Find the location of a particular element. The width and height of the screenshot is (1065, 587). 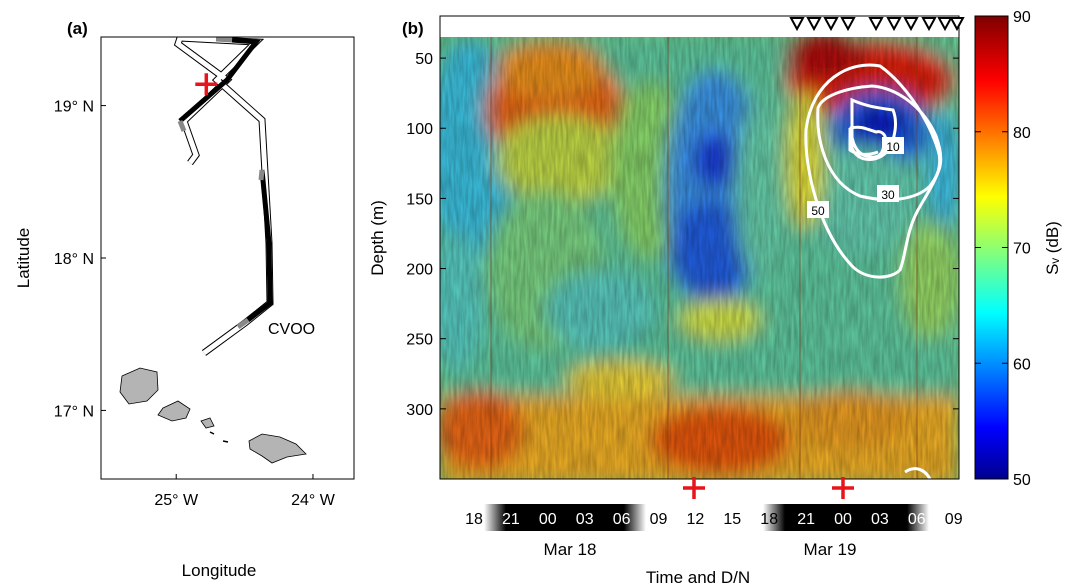

contour-label: 50 is located at coordinates (818, 211).